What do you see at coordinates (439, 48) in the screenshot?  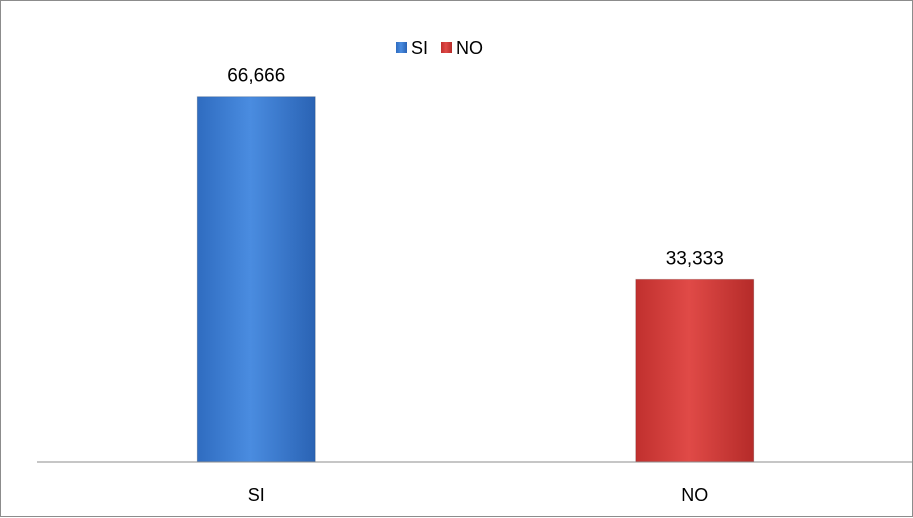 I see `legend: SI NO` at bounding box center [439, 48].